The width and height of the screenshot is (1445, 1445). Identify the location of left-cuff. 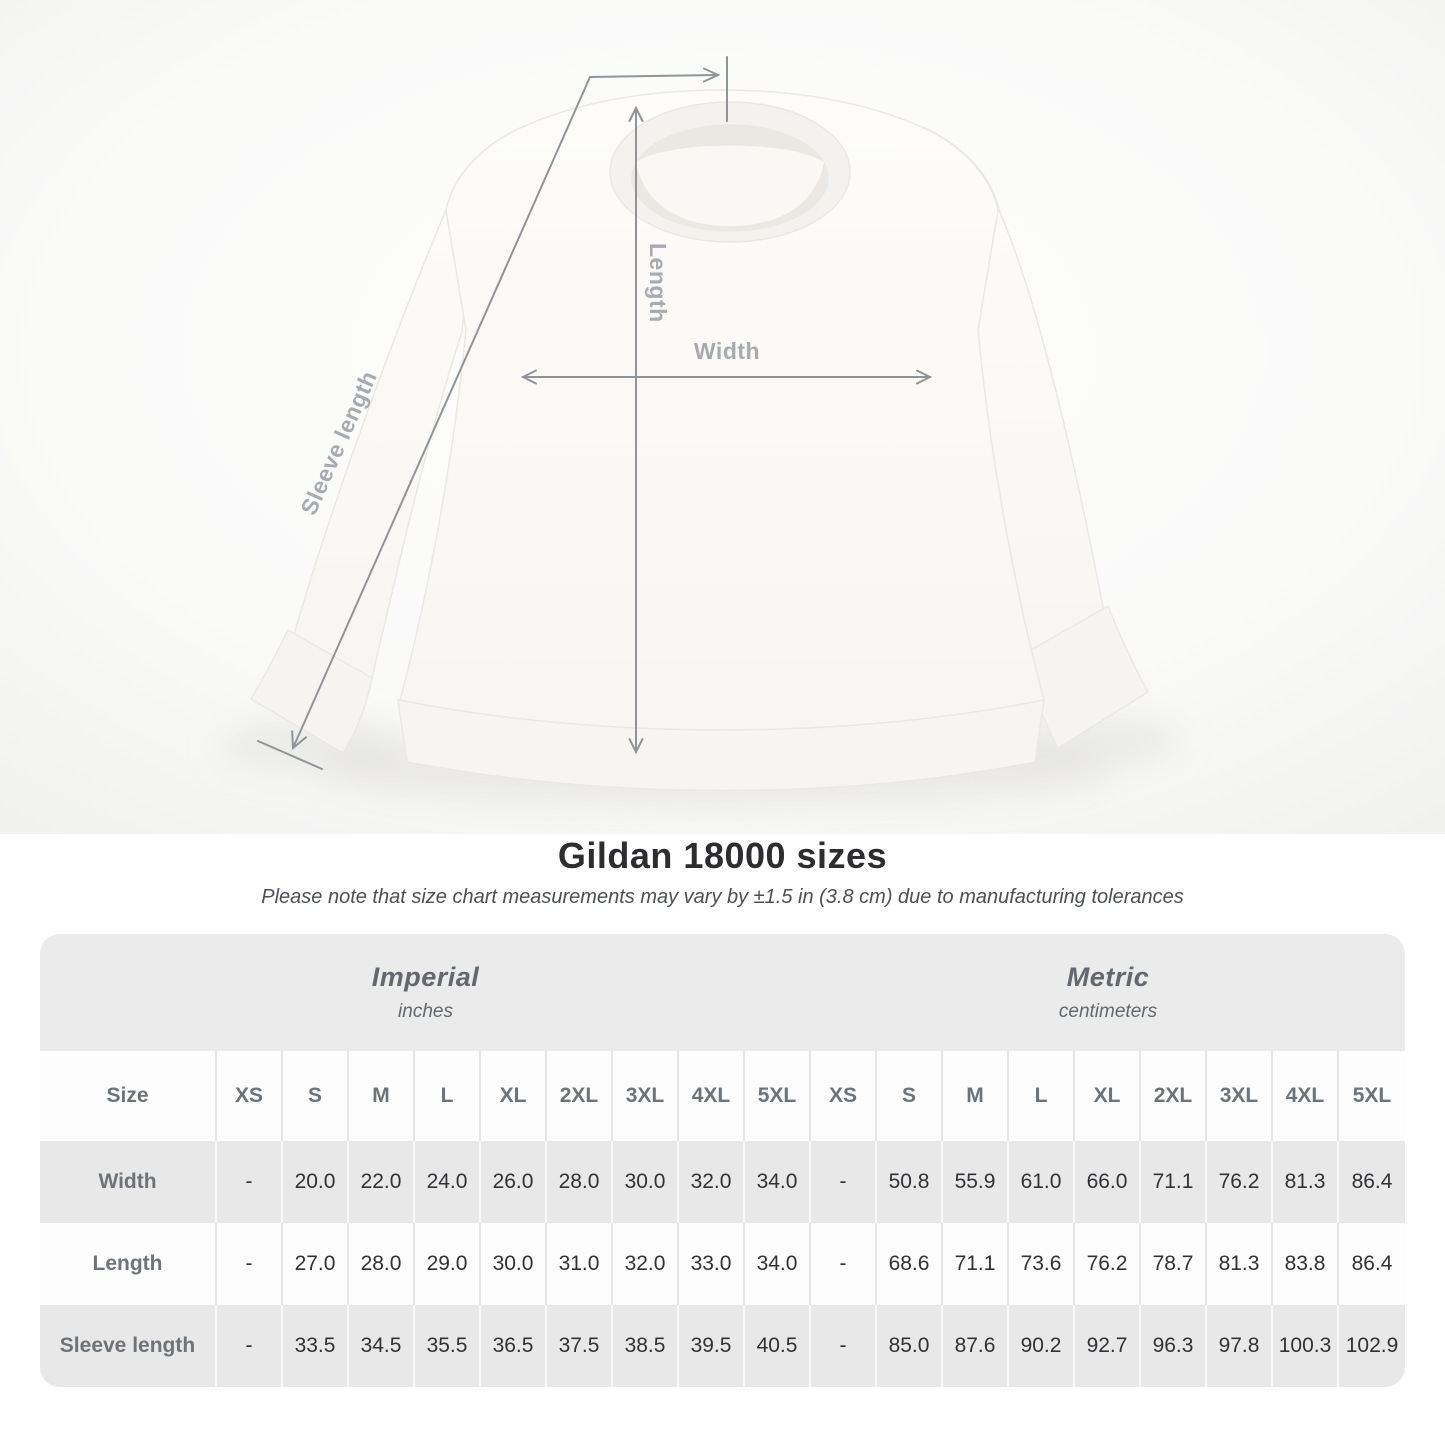
(311, 691).